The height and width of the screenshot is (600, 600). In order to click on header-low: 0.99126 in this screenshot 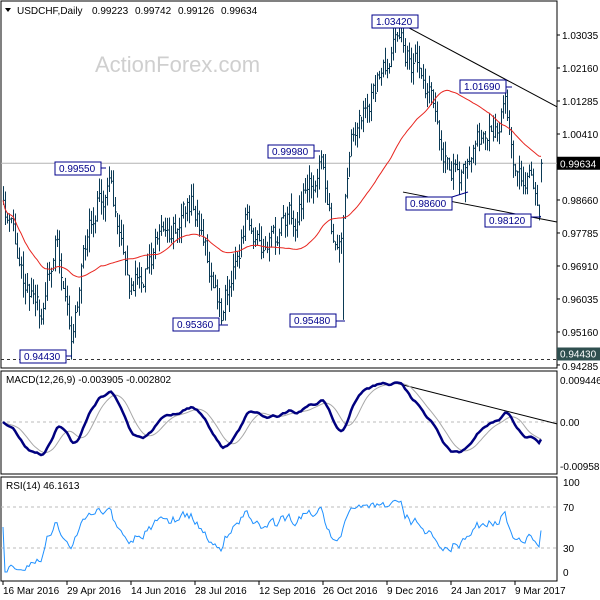, I will do `click(196, 11)`.